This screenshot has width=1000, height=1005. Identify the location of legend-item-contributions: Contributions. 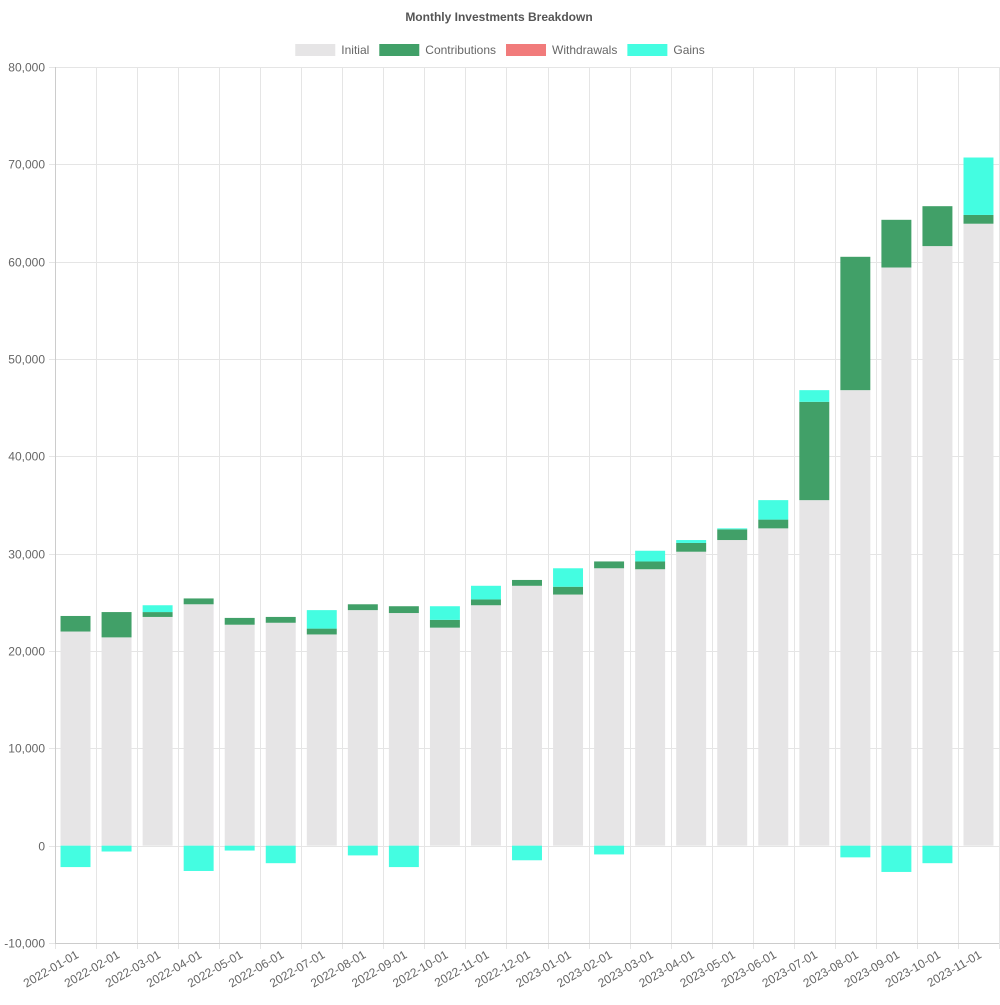
(437, 50).